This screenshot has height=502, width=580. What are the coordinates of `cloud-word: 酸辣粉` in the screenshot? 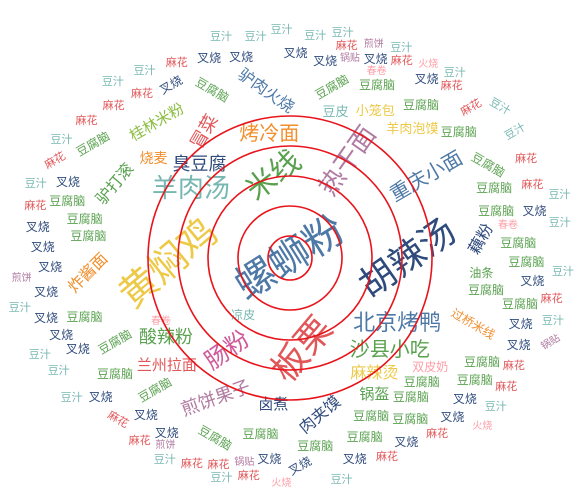 It's located at (165, 338).